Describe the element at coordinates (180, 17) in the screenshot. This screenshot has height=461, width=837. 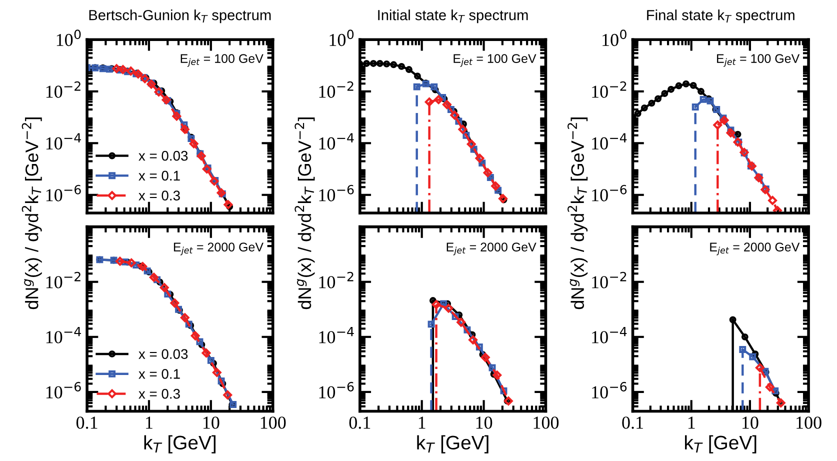
I see `chart-title: Bertsch-Gunion k$_{T}$ spectrum` at that location.